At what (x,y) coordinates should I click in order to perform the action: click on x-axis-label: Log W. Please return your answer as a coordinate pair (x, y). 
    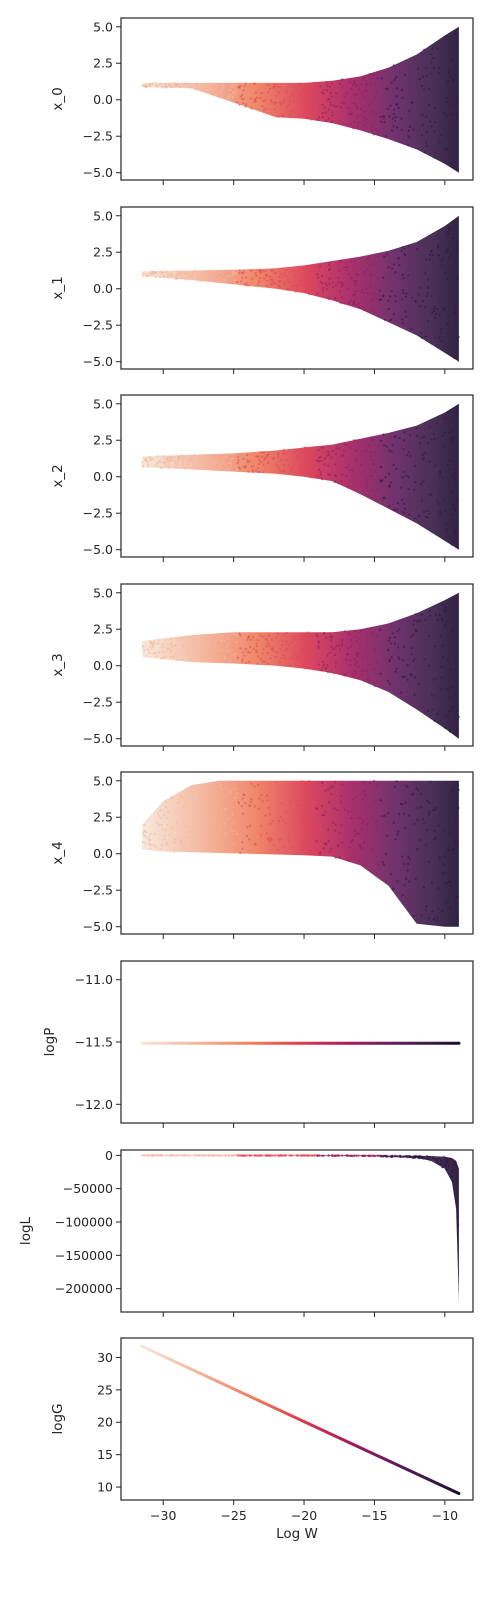
    Looking at the image, I should click on (297, 1534).